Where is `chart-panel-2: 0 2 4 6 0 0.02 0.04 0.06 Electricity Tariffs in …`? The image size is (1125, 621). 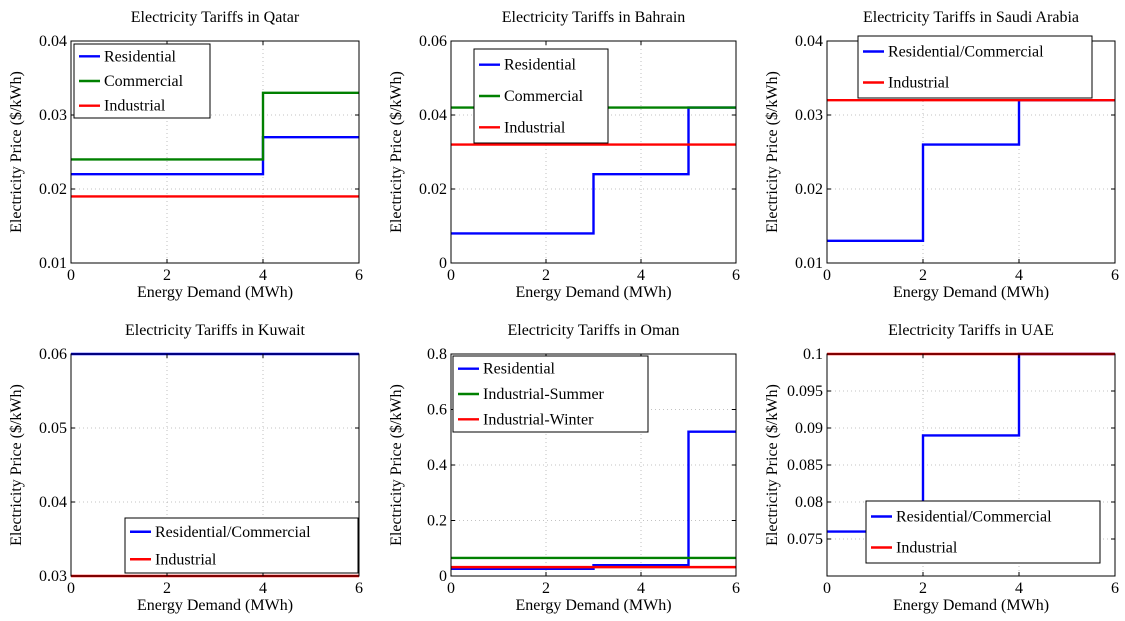 chart-panel-2: 0 2 4 6 0 0.02 0.04 0.06 Electricity Tariffs in … is located at coordinates (564, 155).